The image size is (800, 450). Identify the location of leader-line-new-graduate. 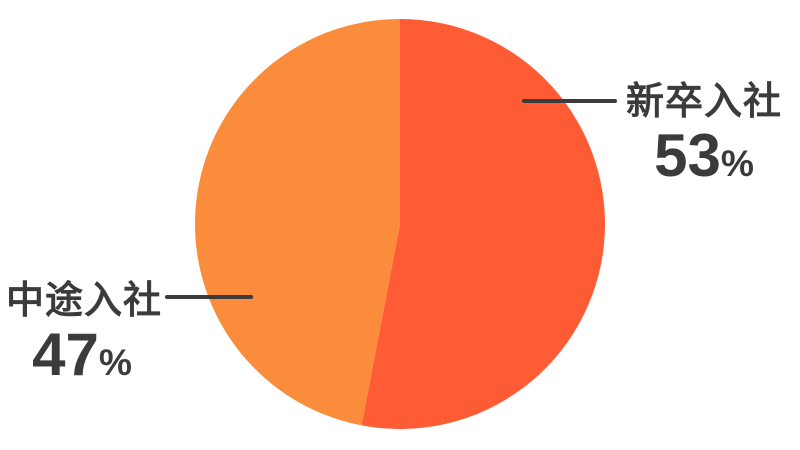
(569, 101).